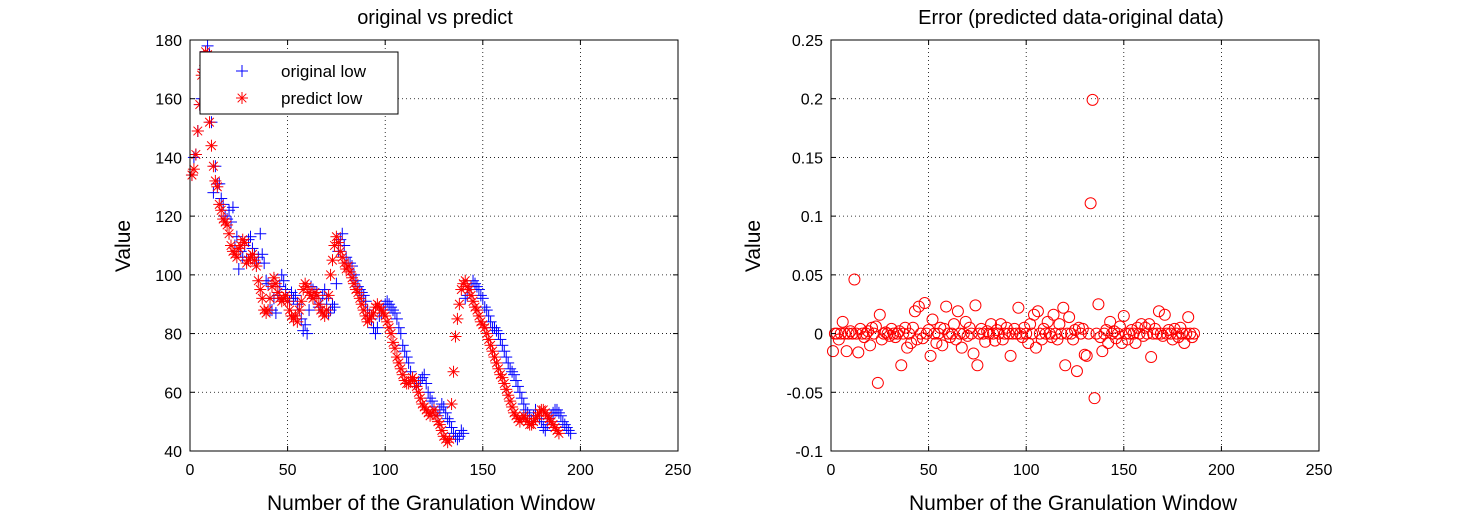 The width and height of the screenshot is (1459, 520). Describe the element at coordinates (482, 470) in the screenshot. I see `x-tick-label: 150` at that location.